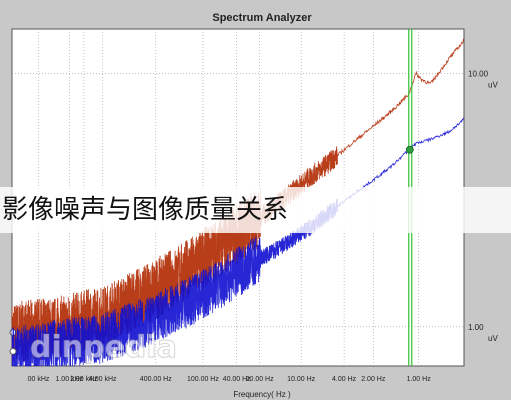 Image resolution: width=511 pixels, height=400 pixels. What do you see at coordinates (483, 206) in the screenshot?
I see `y-axis: 10.00 uV 1.00 uV` at bounding box center [483, 206].